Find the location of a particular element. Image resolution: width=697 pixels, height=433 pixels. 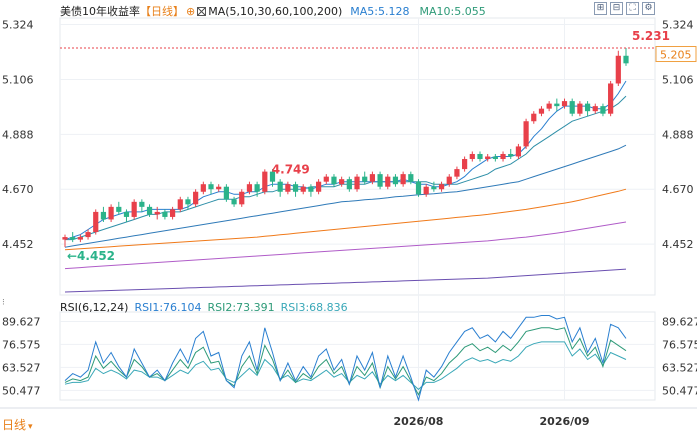

period-tab: 日线 ▾ is located at coordinates (17, 424).